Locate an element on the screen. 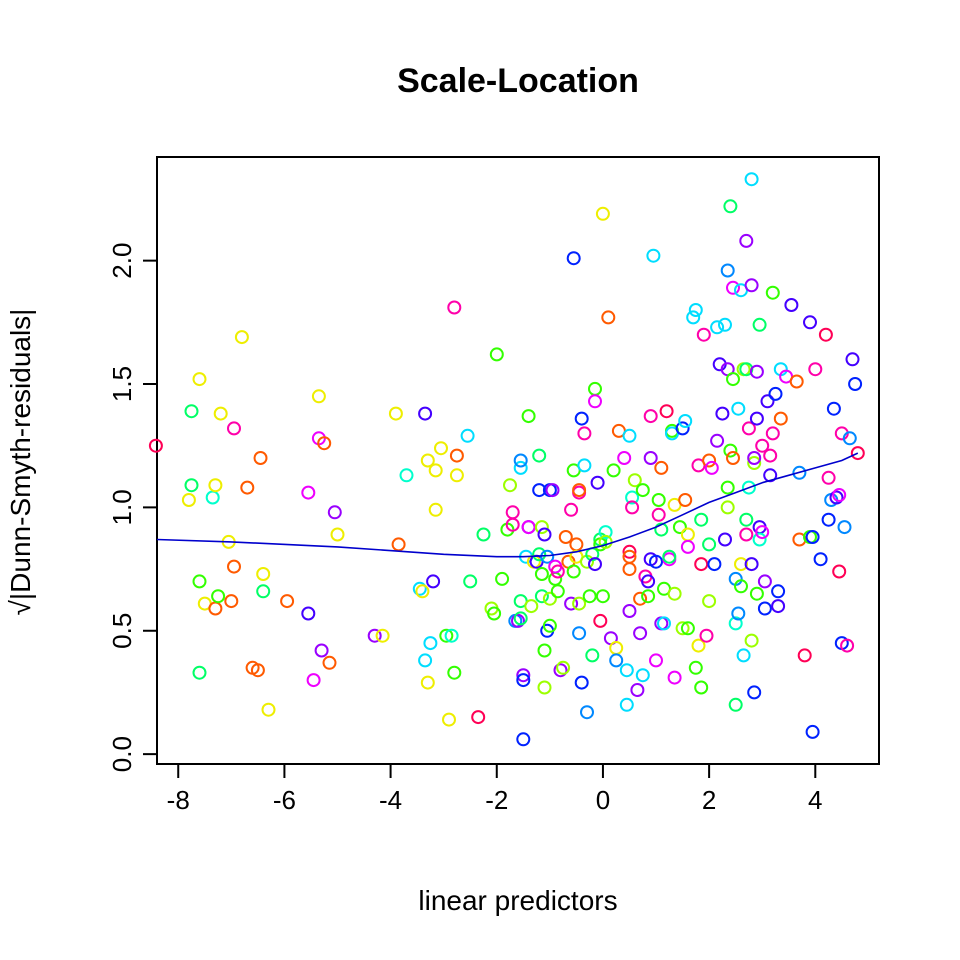 This screenshot has width=960, height=960. x-tick-label: -2 is located at coordinates (496, 800).